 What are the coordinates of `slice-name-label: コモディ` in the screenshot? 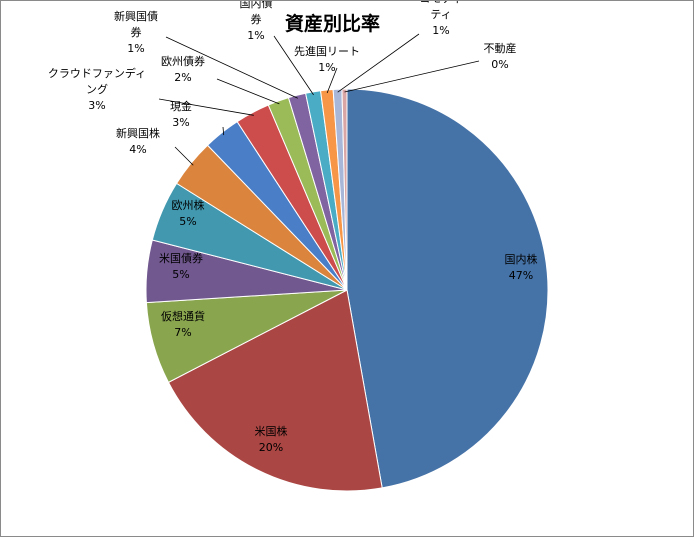 It's located at (440, 3).